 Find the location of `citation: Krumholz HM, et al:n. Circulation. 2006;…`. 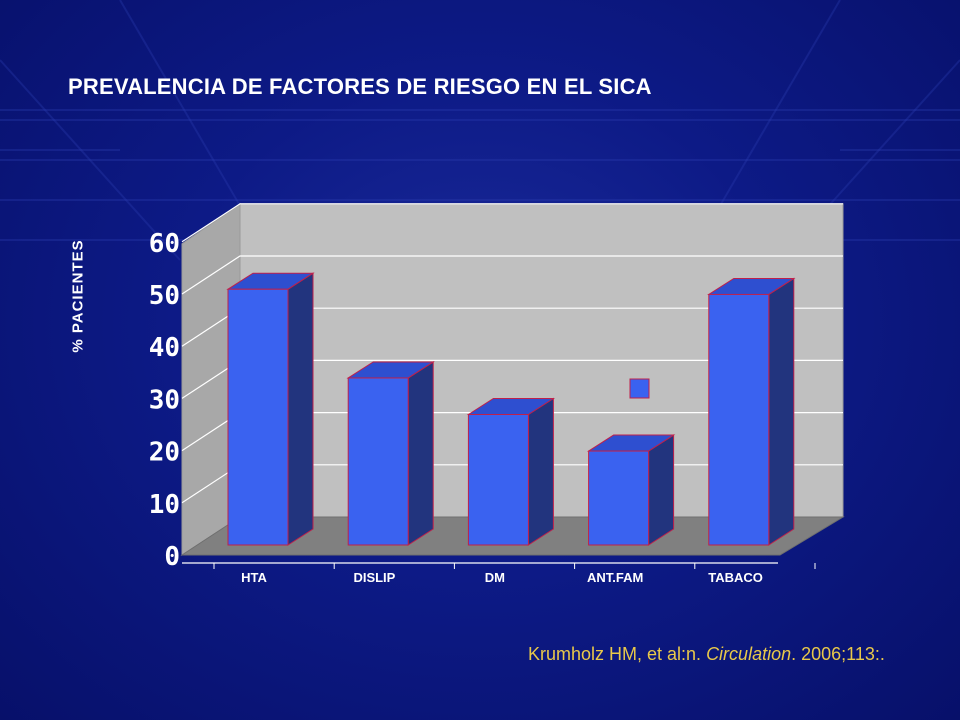

citation: Krumholz HM, et al:n. Circulation. 2006;… is located at coordinates (706, 654).